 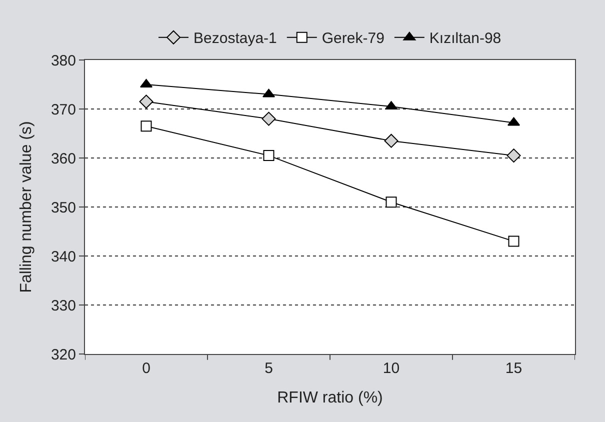 What do you see at coordinates (63, 109) in the screenshot?
I see `y-tick-label: 370` at bounding box center [63, 109].